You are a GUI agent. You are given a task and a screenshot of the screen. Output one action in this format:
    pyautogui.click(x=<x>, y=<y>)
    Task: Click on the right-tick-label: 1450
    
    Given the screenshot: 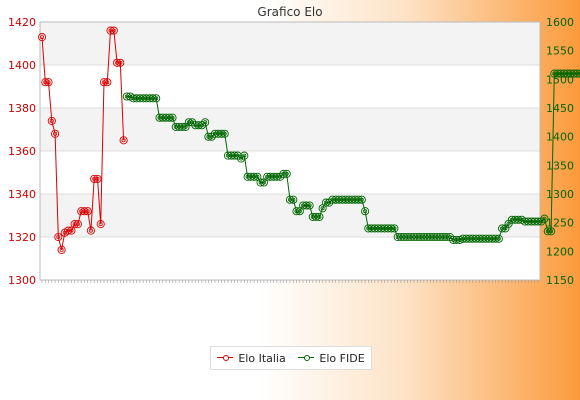 What is the action you would take?
    pyautogui.click(x=560, y=108)
    